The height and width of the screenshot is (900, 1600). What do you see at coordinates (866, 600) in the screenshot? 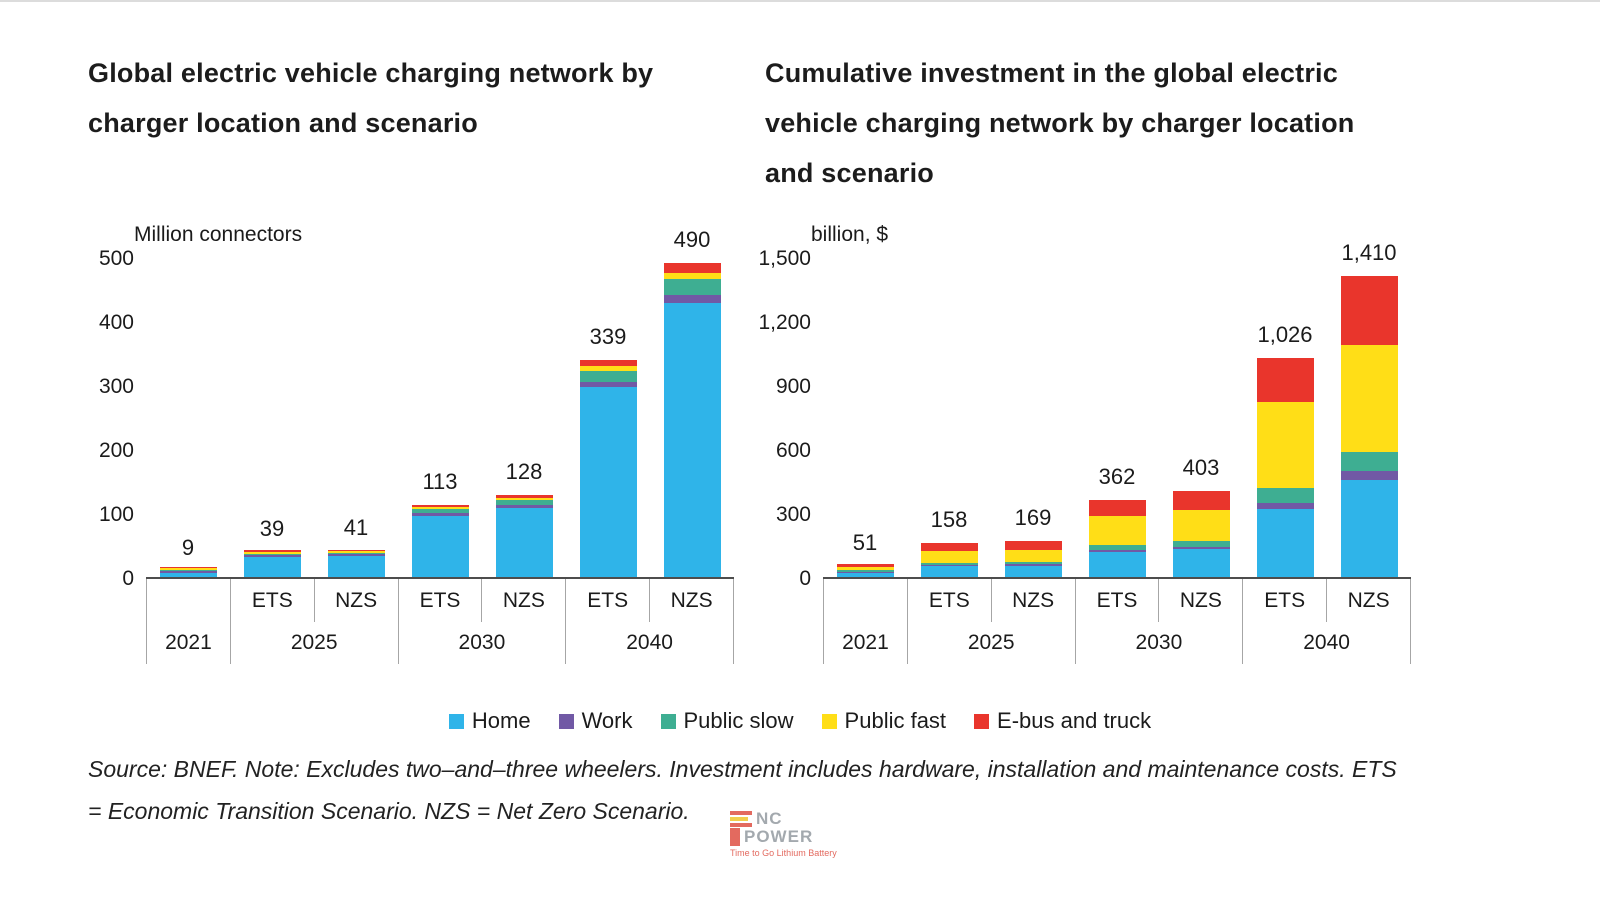
I see `scenario-label` at bounding box center [866, 600].